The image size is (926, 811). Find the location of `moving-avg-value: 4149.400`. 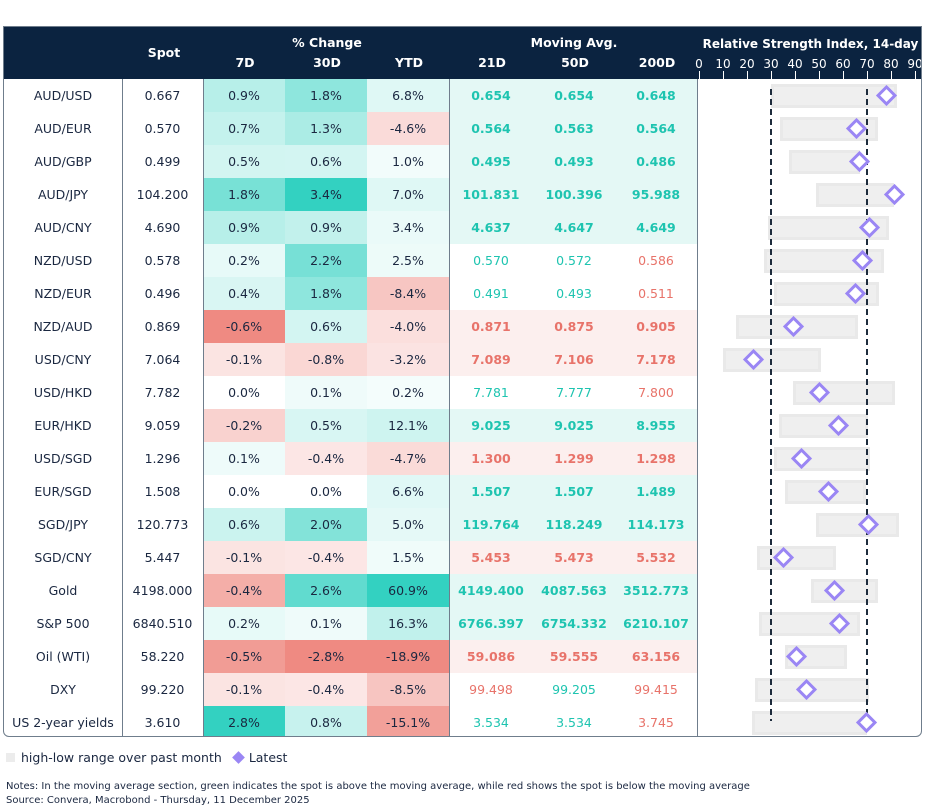

moving-avg-value: 4149.400 is located at coordinates (491, 590).